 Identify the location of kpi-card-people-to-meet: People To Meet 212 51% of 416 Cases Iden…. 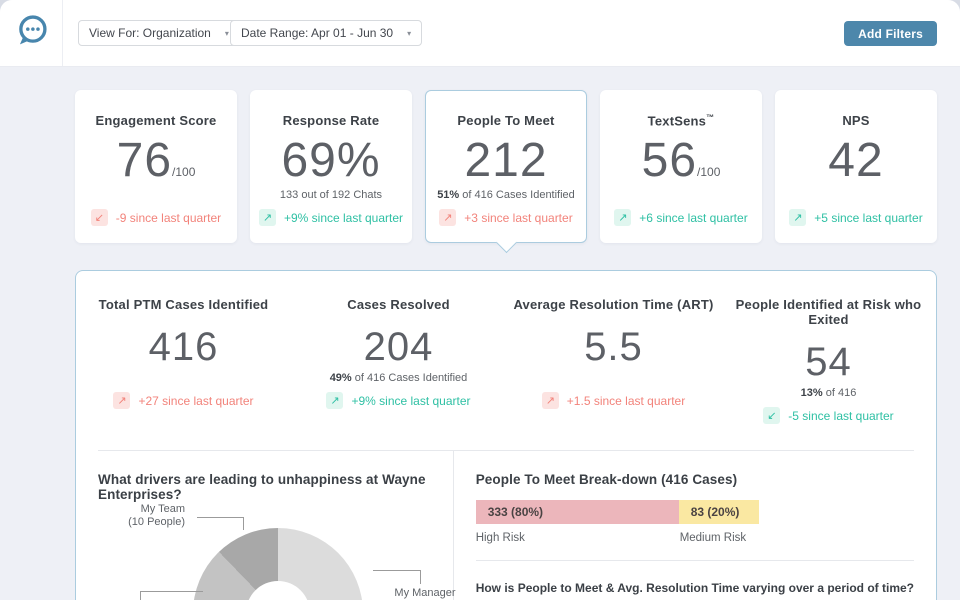
(506, 166).